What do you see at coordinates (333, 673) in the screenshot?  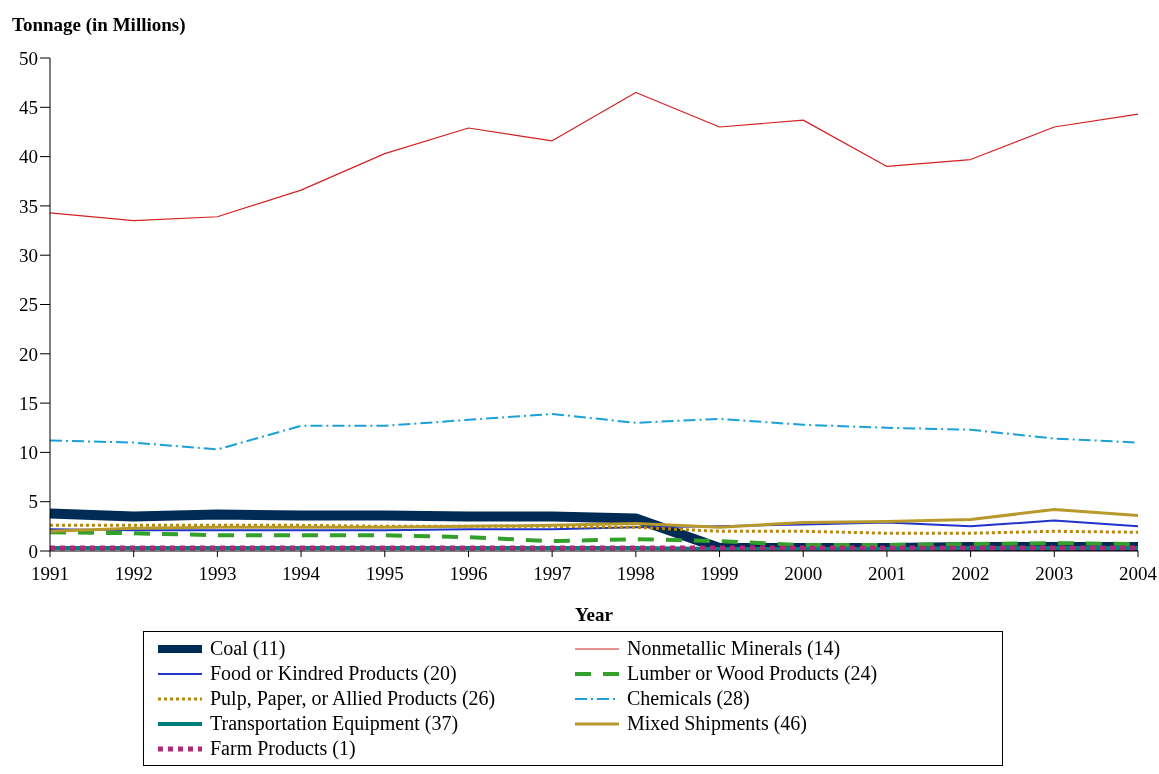 I see `legend-label: Food or Kindred Products (20)` at bounding box center [333, 673].